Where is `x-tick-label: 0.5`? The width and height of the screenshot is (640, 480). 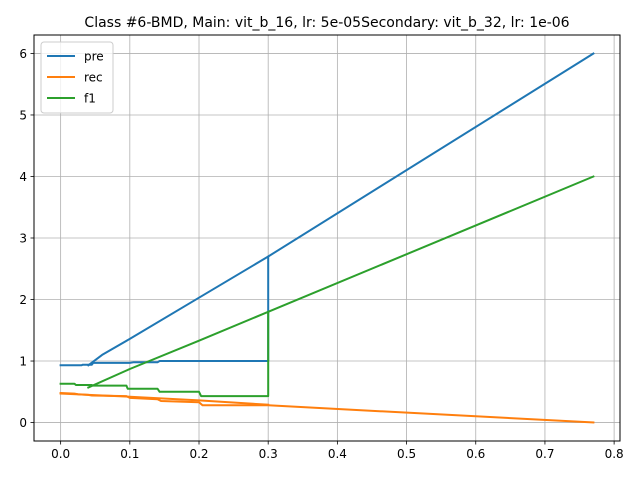
x-tick-label: 0.5 is located at coordinates (406, 454).